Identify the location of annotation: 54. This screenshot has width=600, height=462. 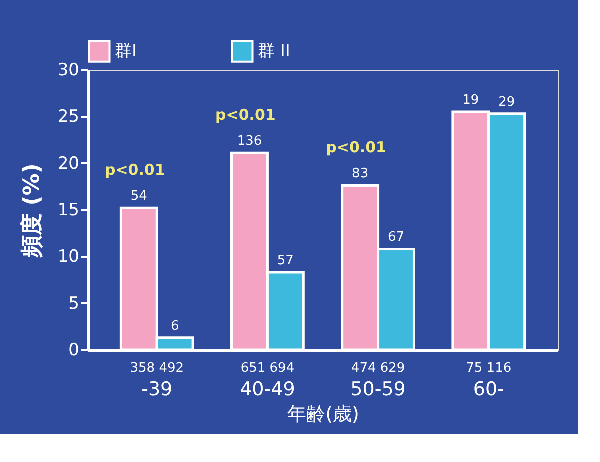
(139, 196).